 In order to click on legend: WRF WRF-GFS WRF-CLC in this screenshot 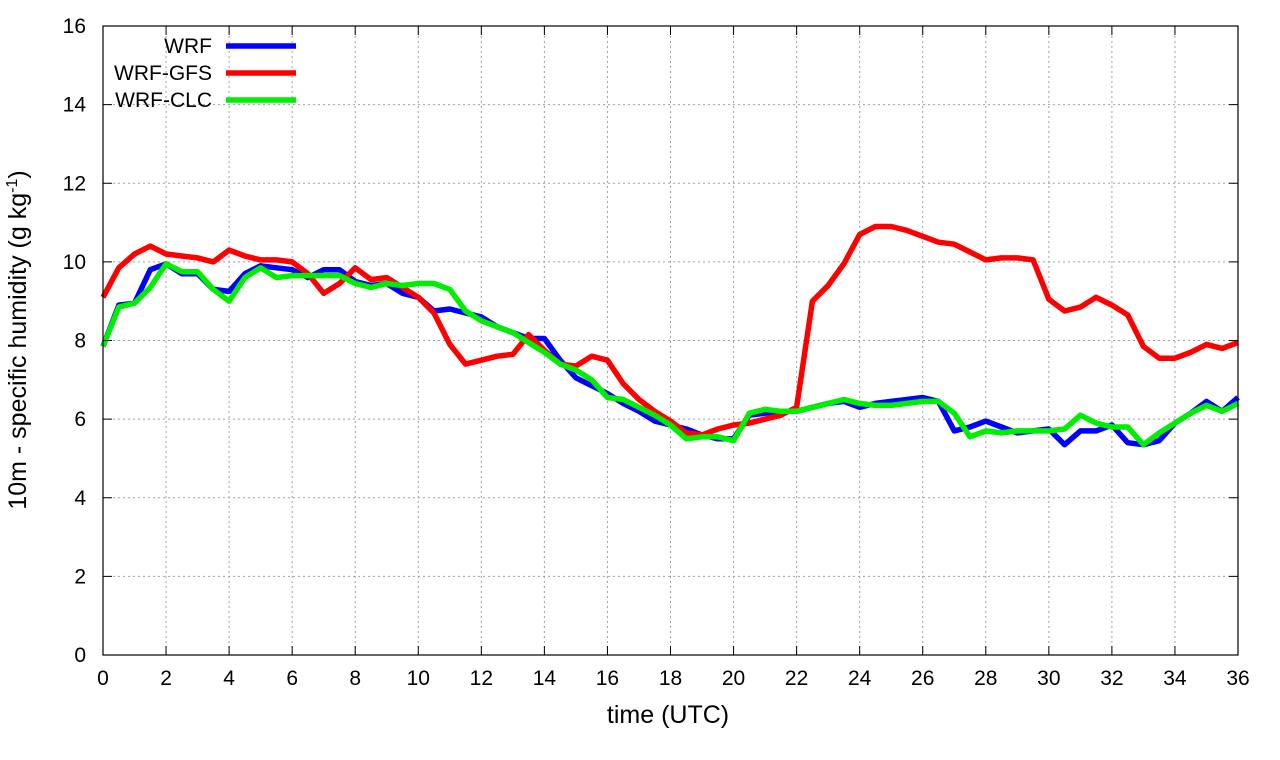, I will do `click(205, 73)`.